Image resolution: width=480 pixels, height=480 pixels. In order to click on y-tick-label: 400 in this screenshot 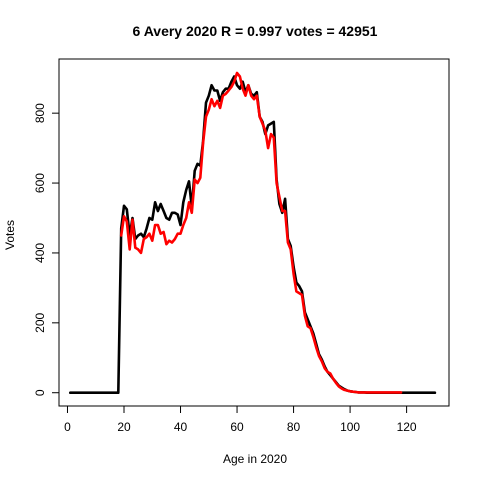, I will do `click(40, 253)`.